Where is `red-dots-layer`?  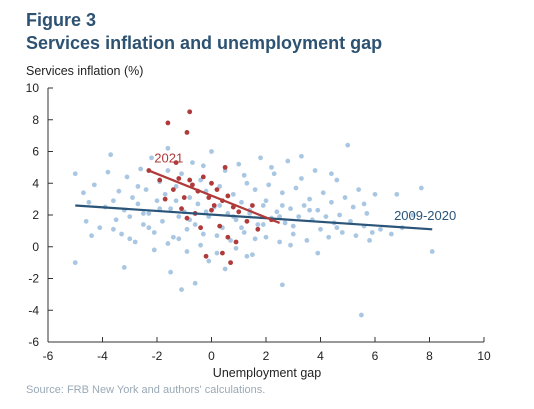 red-dots-layer is located at coordinates (210, 187).